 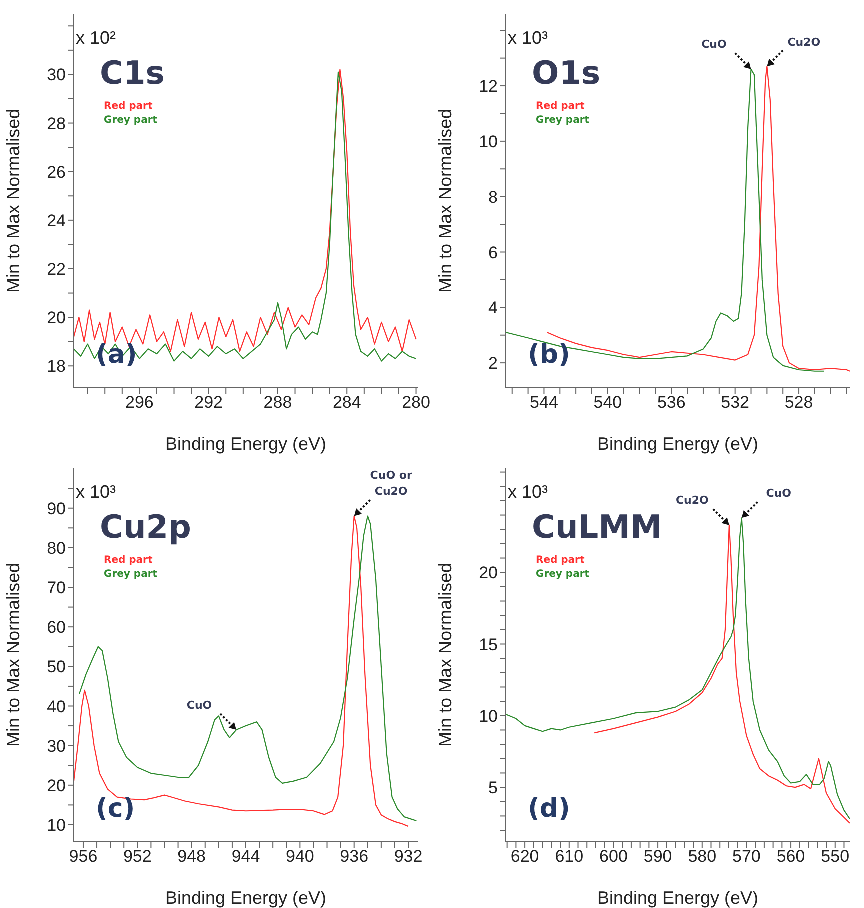 What do you see at coordinates (56, 548) in the screenshot?
I see `y-tick-label: 80` at bounding box center [56, 548].